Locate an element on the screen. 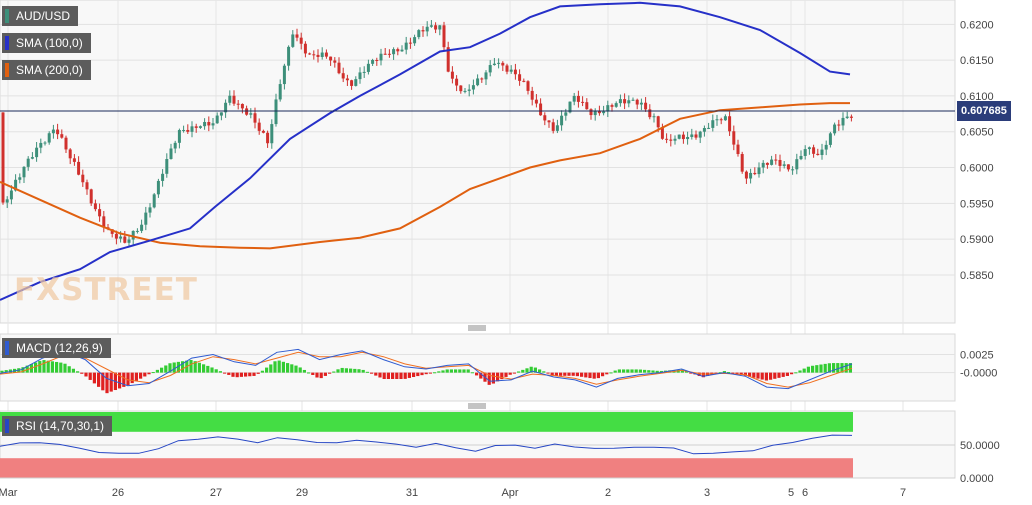 The width and height of the screenshot is (1032, 505). price-tick-label: 0.6200 is located at coordinates (977, 25).